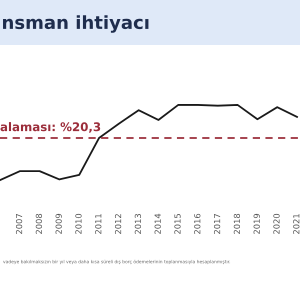 This screenshot has width=300, height=300. What do you see at coordinates (177, 224) in the screenshot?
I see `x-tick-label: 2015` at bounding box center [177, 224].